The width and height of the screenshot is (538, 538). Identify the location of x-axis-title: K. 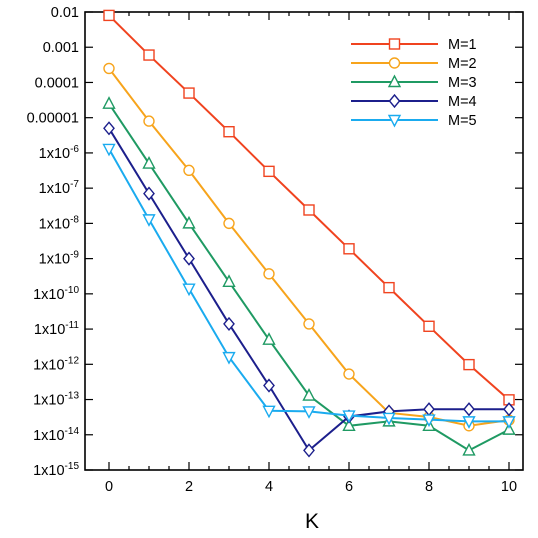
(312, 521).